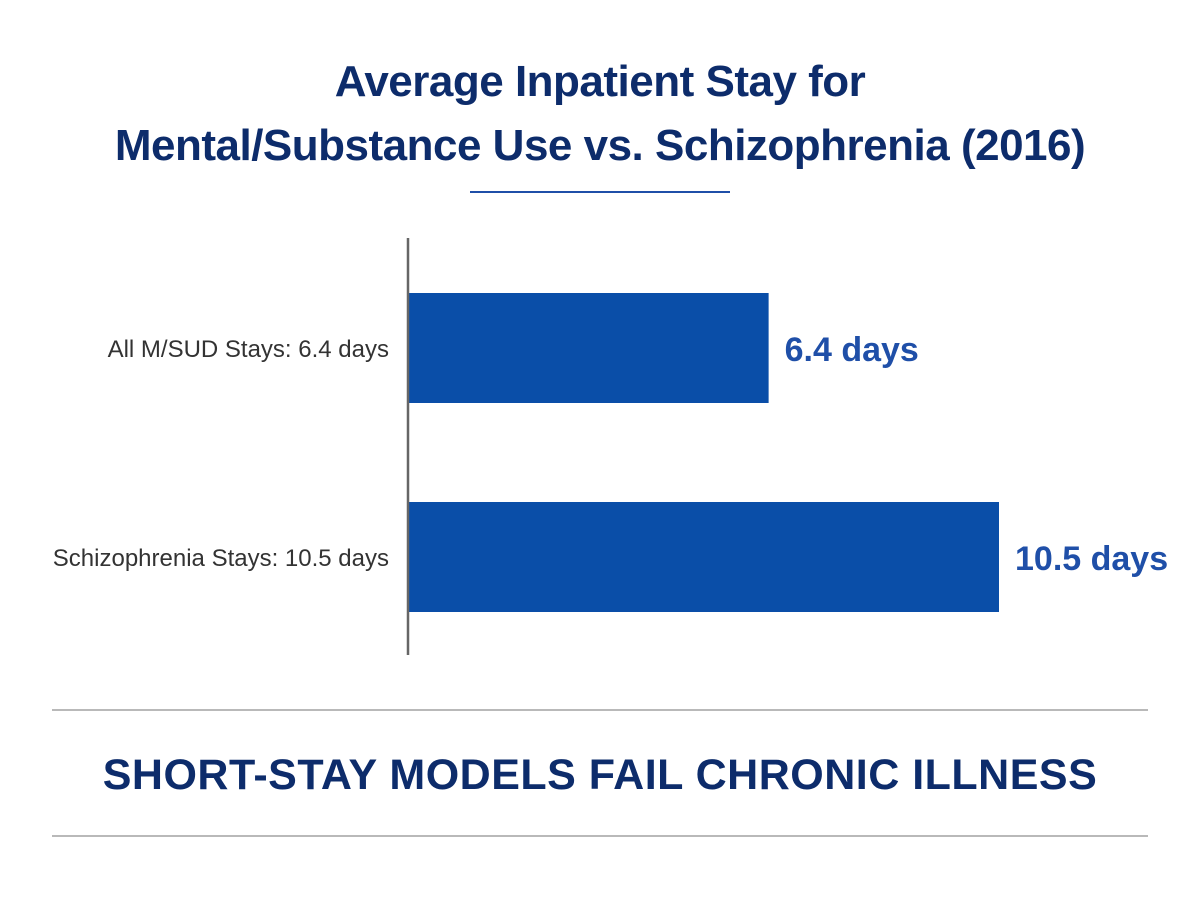 Image resolution: width=1200 pixels, height=900 pixels. Describe the element at coordinates (221, 558) in the screenshot. I see `category-label-1: Schizophrenia Stays: 10.5 days` at that location.